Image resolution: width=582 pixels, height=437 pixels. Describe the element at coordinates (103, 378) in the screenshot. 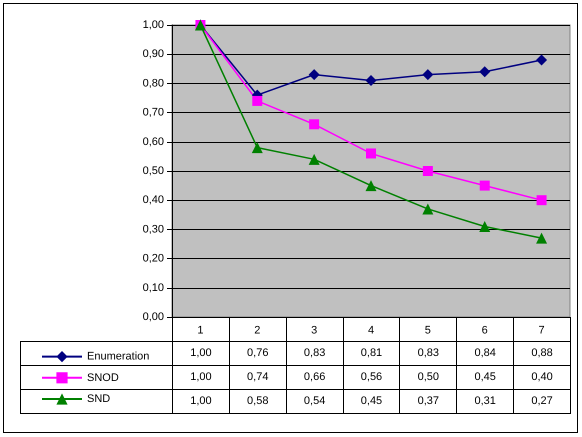

I see `legend-label: SNOD` at that location.